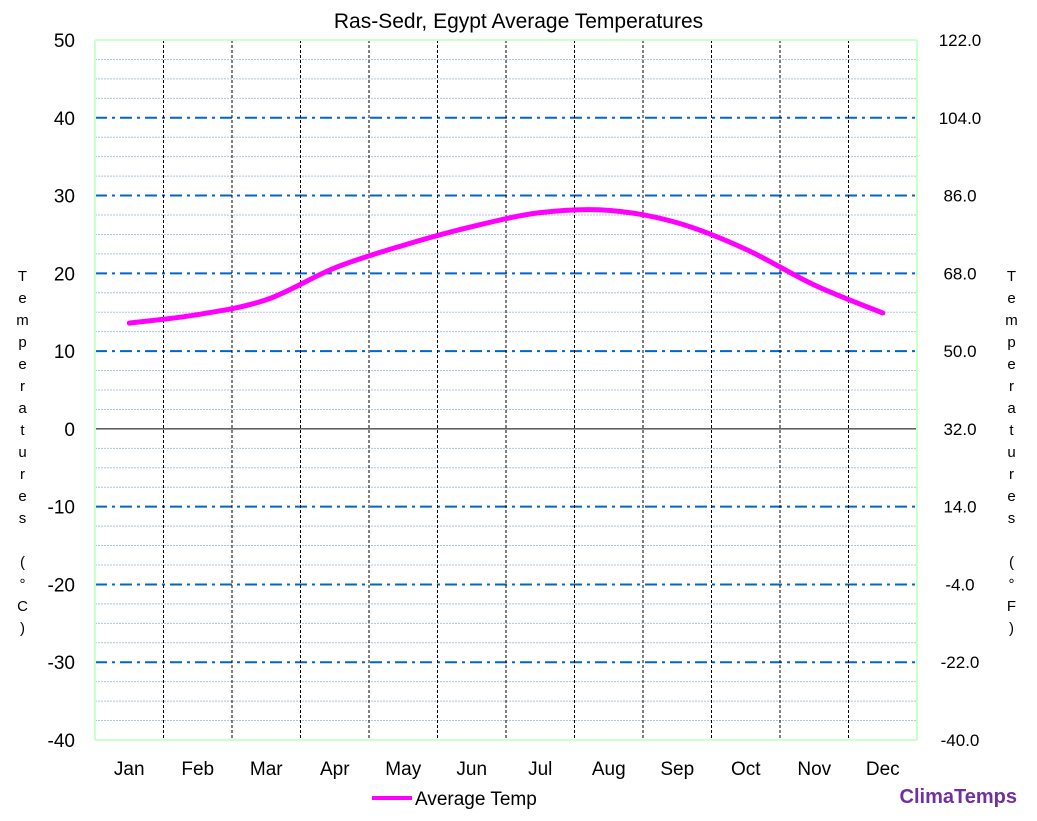 This screenshot has height=821, width=1037. I want to click on y2-tick-label: 50.0, so click(959, 351).